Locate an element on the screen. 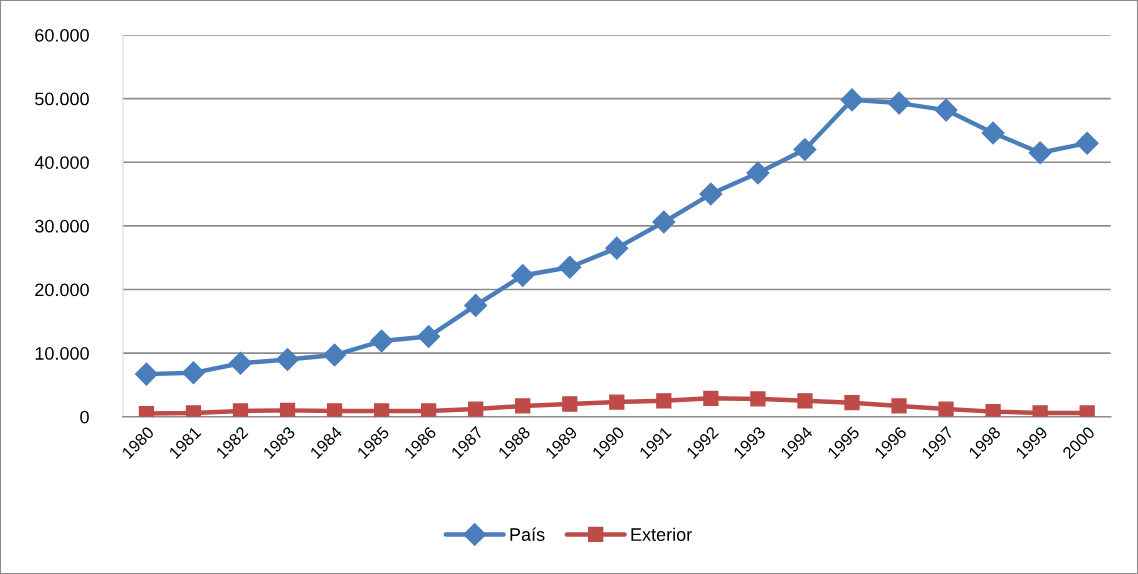 Image resolution: width=1138 pixels, height=574 pixels. legend-label: País is located at coordinates (527, 534).